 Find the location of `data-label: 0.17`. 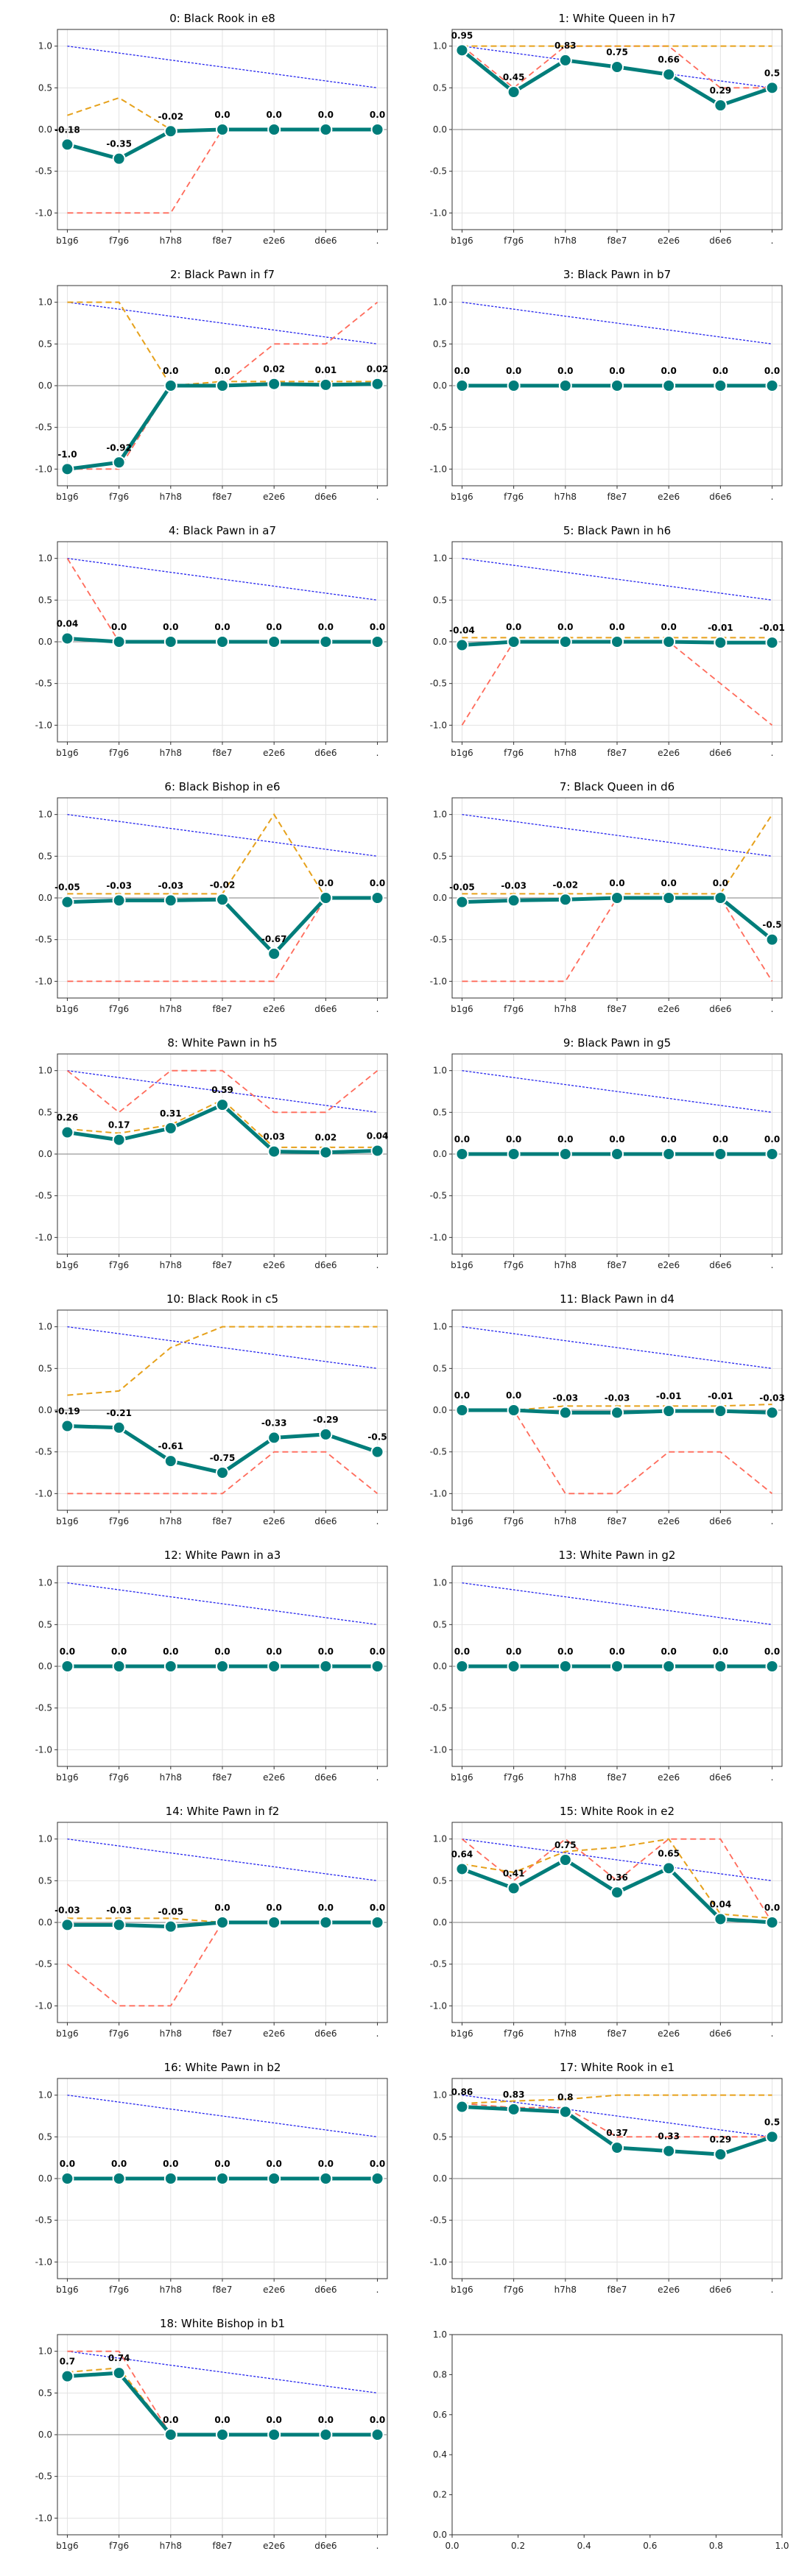

data-label: 0.17 is located at coordinates (119, 1125).